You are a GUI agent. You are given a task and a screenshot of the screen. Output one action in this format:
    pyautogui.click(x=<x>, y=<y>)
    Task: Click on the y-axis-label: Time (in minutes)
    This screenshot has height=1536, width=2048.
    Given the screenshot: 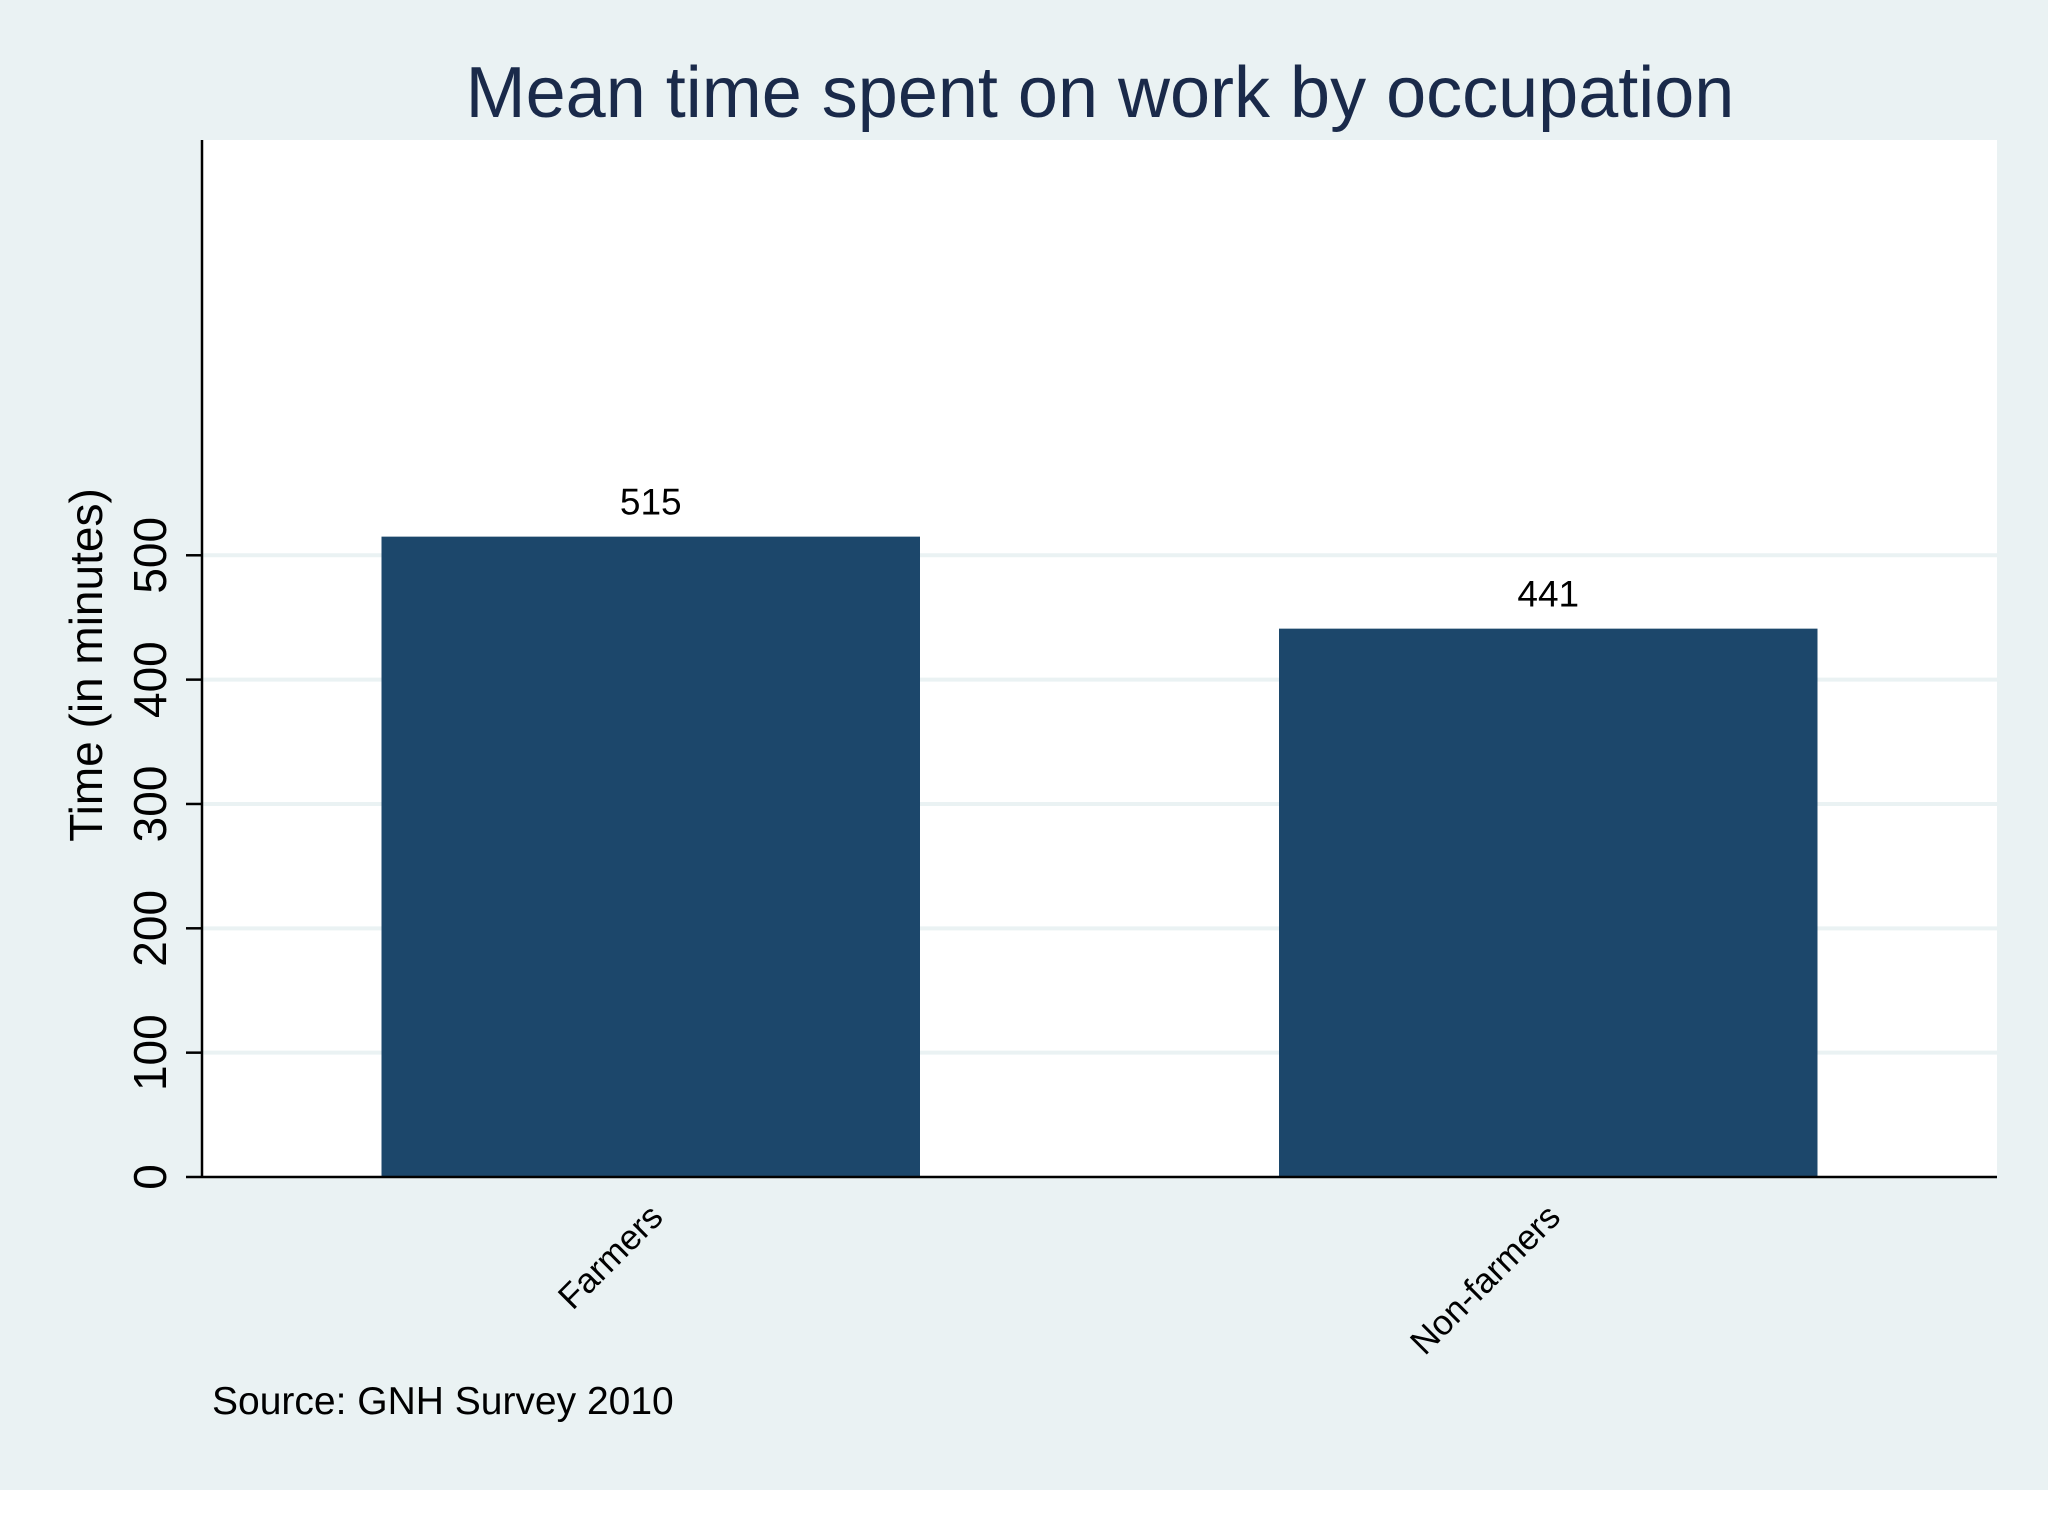 What is the action you would take?
    pyautogui.click(x=86, y=665)
    